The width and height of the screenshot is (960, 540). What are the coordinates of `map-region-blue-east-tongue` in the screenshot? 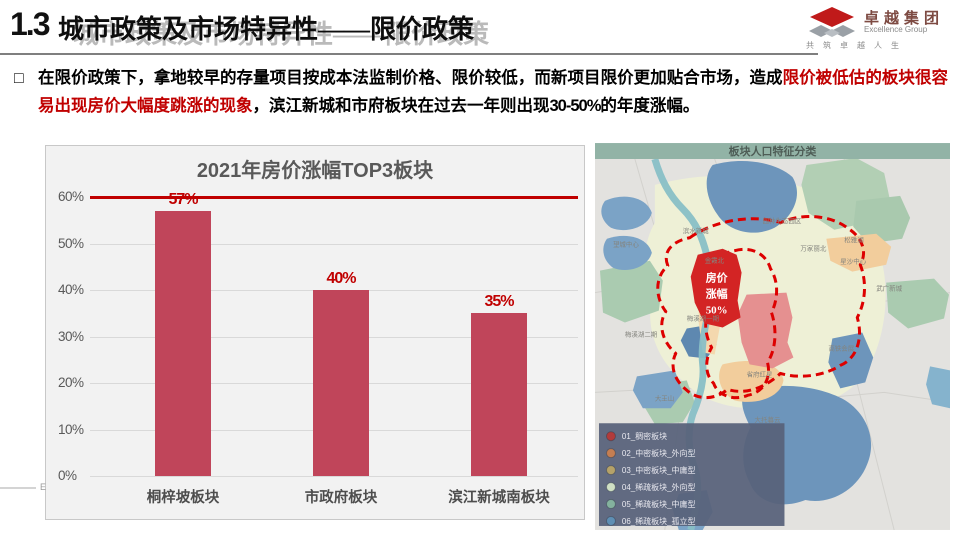 It's located at (851, 360).